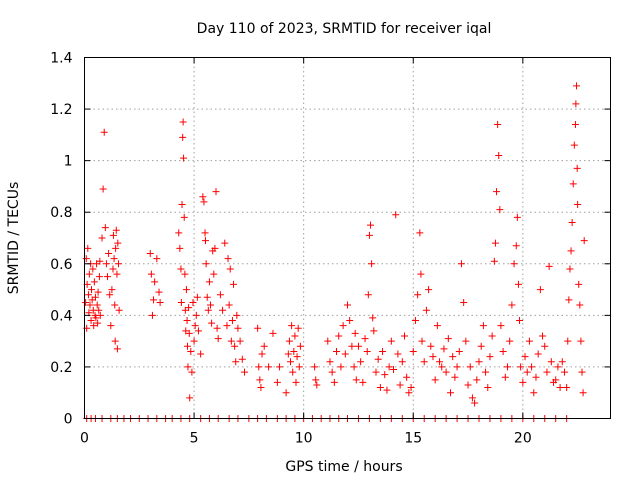  Describe the element at coordinates (61, 110) in the screenshot. I see `y-tick-label: 1.2` at that location.